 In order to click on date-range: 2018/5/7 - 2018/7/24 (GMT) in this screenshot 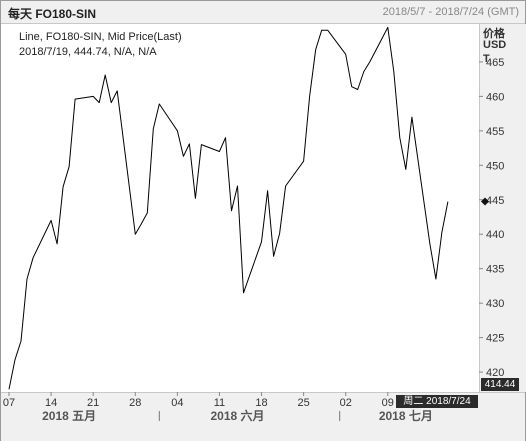, I will do `click(450, 12)`.